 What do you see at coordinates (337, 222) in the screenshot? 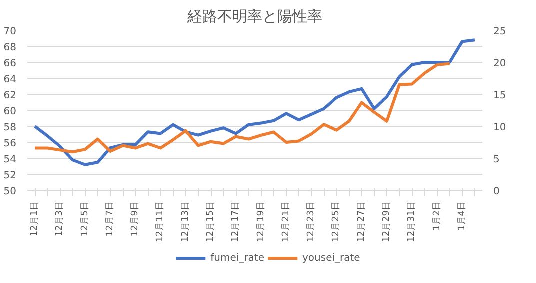
I see `x-tick-label: 12月25日` at bounding box center [337, 222].